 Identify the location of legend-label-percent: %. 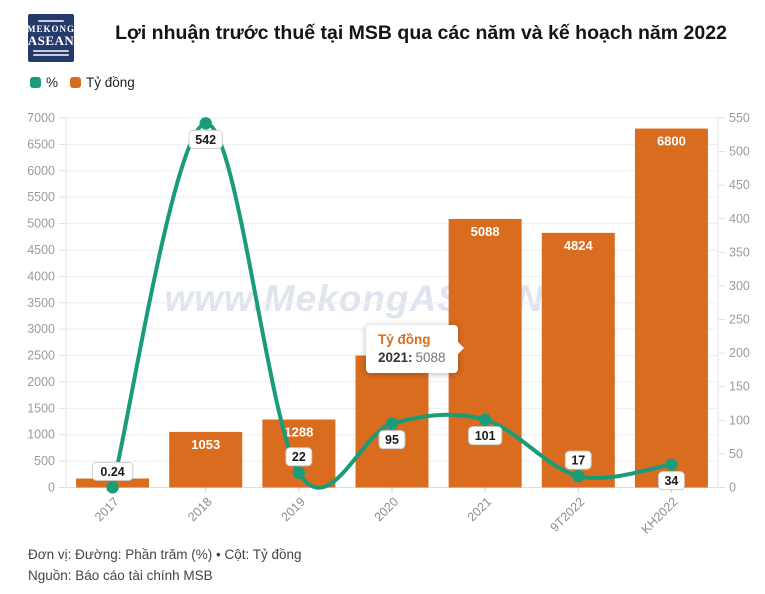
(52, 82).